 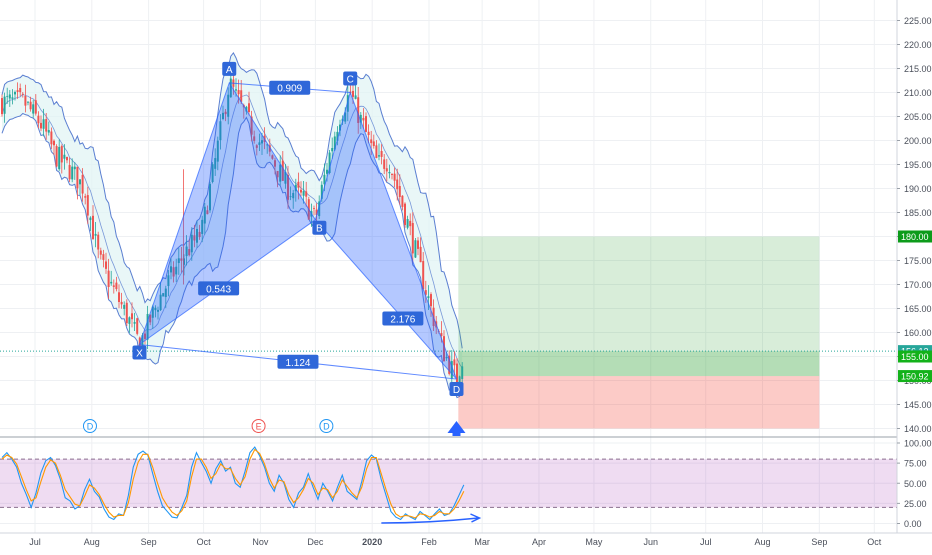 I want to click on pattern-point-b: B, so click(x=319, y=227).